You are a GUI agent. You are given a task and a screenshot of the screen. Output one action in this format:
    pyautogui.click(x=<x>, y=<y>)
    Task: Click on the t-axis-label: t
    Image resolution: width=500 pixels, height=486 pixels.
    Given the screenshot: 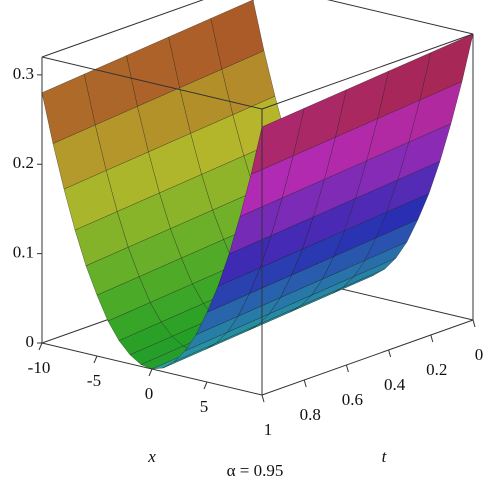 What is the action you would take?
    pyautogui.click(x=385, y=456)
    